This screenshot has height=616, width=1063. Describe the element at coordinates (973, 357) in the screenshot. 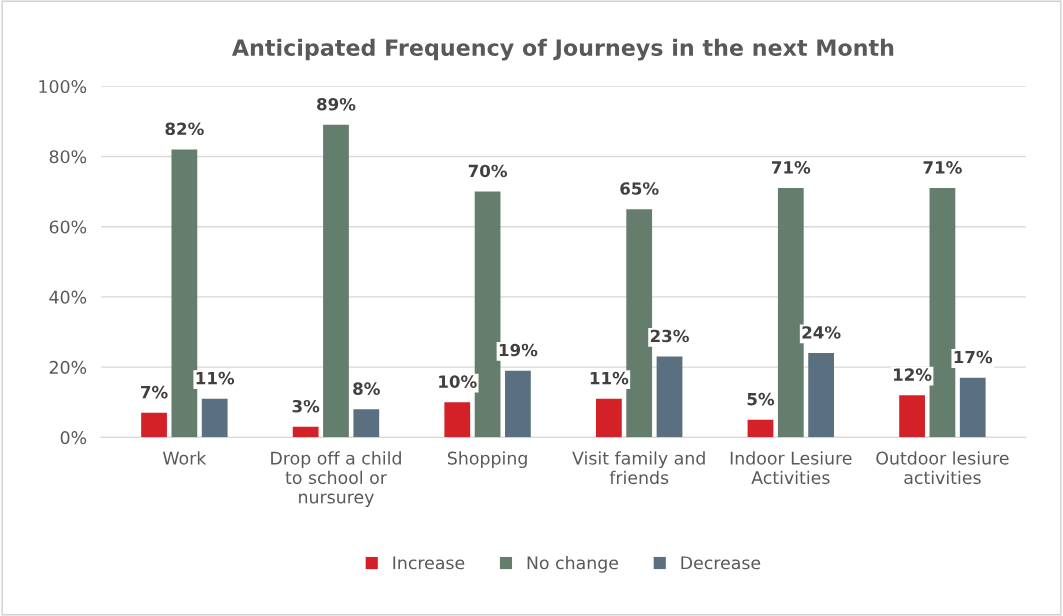

I see `data-label: 17%` at that location.